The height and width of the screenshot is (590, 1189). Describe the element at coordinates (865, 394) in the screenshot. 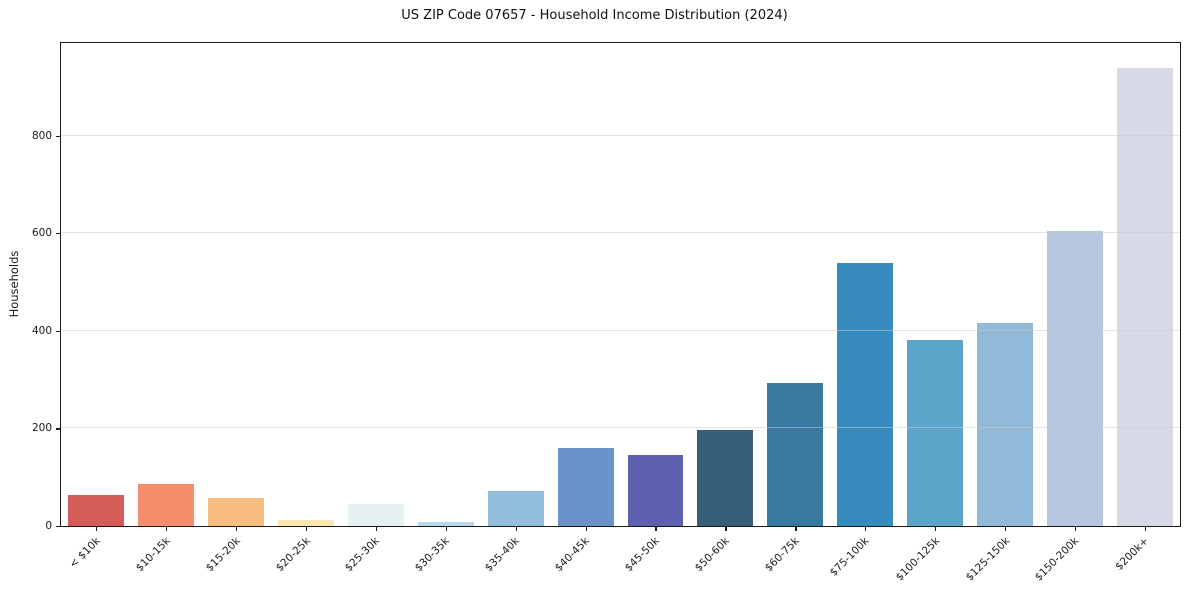

I see `bar-$75-100k` at that location.